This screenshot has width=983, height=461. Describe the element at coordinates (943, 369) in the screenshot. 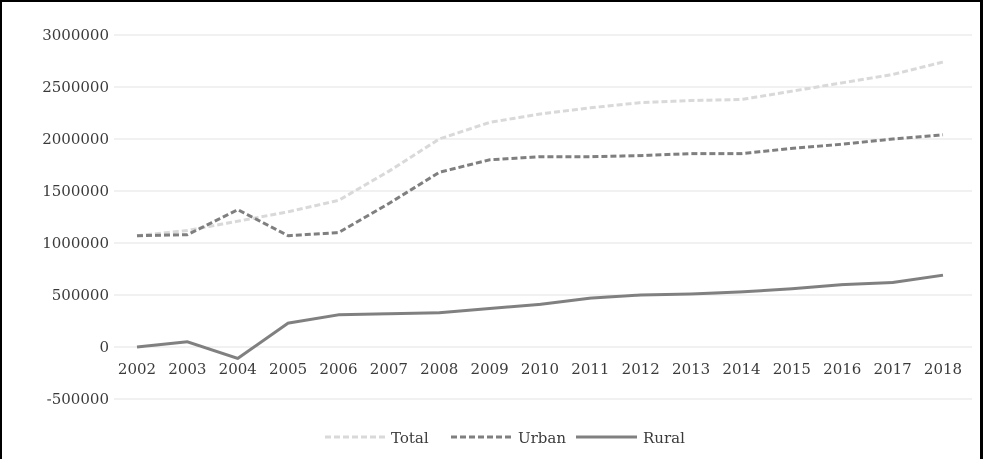

I see `x-tick-label: 2018` at that location.